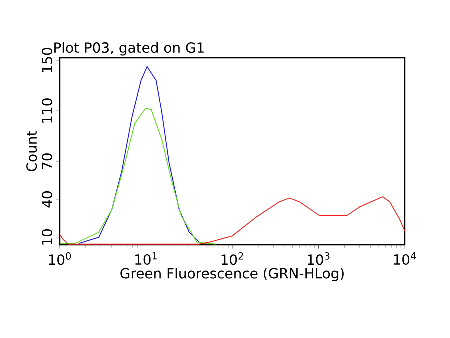 This screenshot has height=338, width=450. What do you see at coordinates (47, 110) in the screenshot?
I see `y-tick-label: 110` at bounding box center [47, 110].